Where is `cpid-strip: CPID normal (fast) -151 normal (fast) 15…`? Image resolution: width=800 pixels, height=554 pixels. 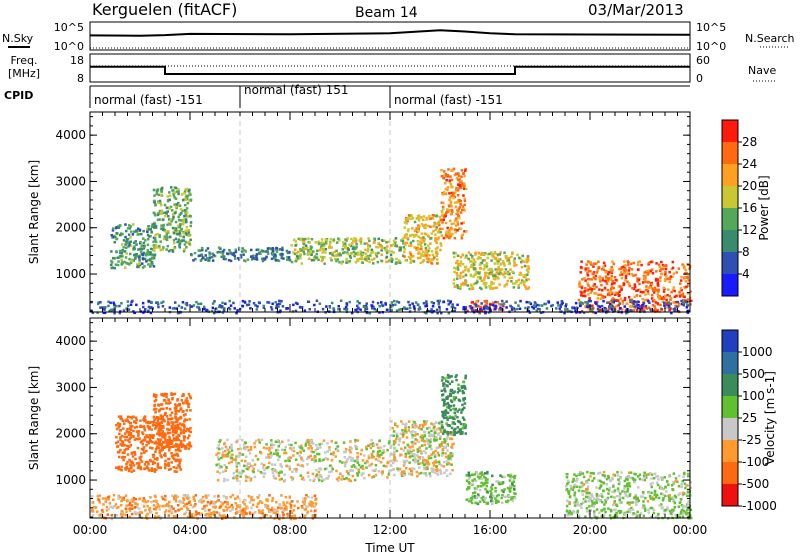
cpid-strip: CPID normal (fast) -151 normal (fast) 15… is located at coordinates (347, 95).